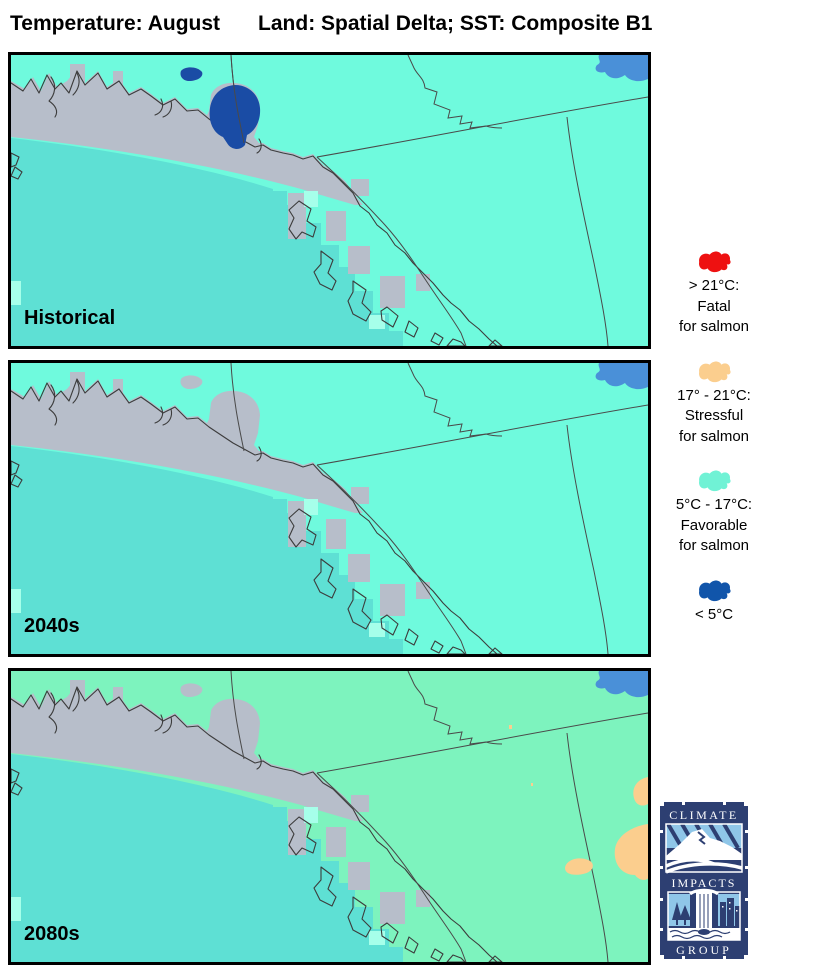 This screenshot has width=830, height=970. I want to click on legend-category: Favorable, so click(714, 525).